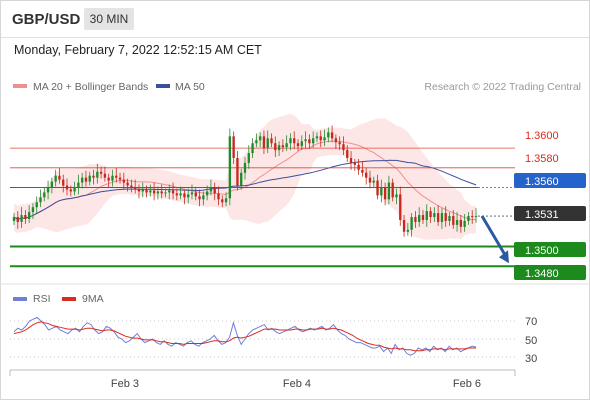 This screenshot has height=400, width=590. Describe the element at coordinates (42, 299) in the screenshot. I see `rsi-legend-label: RSI` at that location.